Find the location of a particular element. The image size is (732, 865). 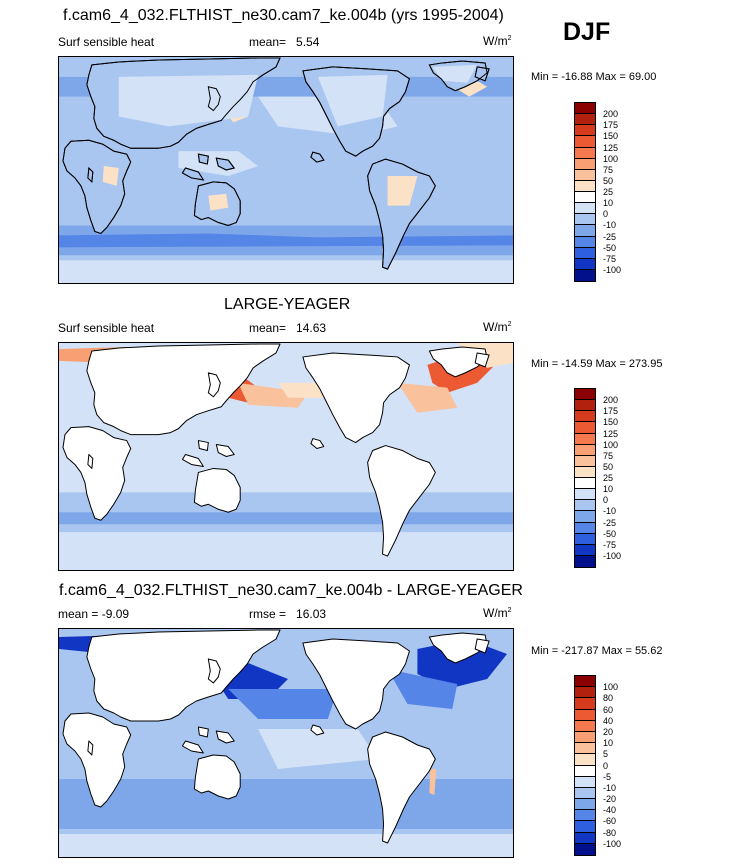

colorbar-tick-label: 200 is located at coordinates (611, 400).